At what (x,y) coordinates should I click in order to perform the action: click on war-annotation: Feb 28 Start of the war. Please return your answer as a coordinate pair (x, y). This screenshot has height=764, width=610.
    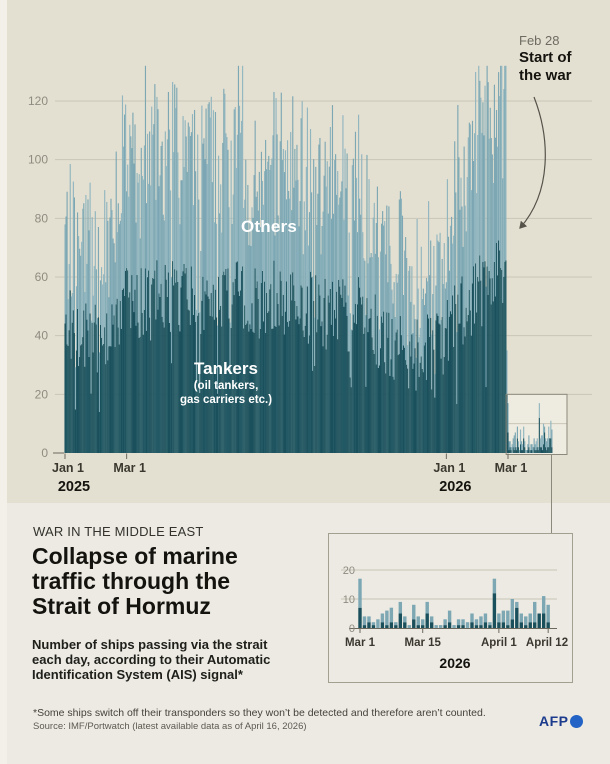
    Looking at the image, I should click on (545, 58).